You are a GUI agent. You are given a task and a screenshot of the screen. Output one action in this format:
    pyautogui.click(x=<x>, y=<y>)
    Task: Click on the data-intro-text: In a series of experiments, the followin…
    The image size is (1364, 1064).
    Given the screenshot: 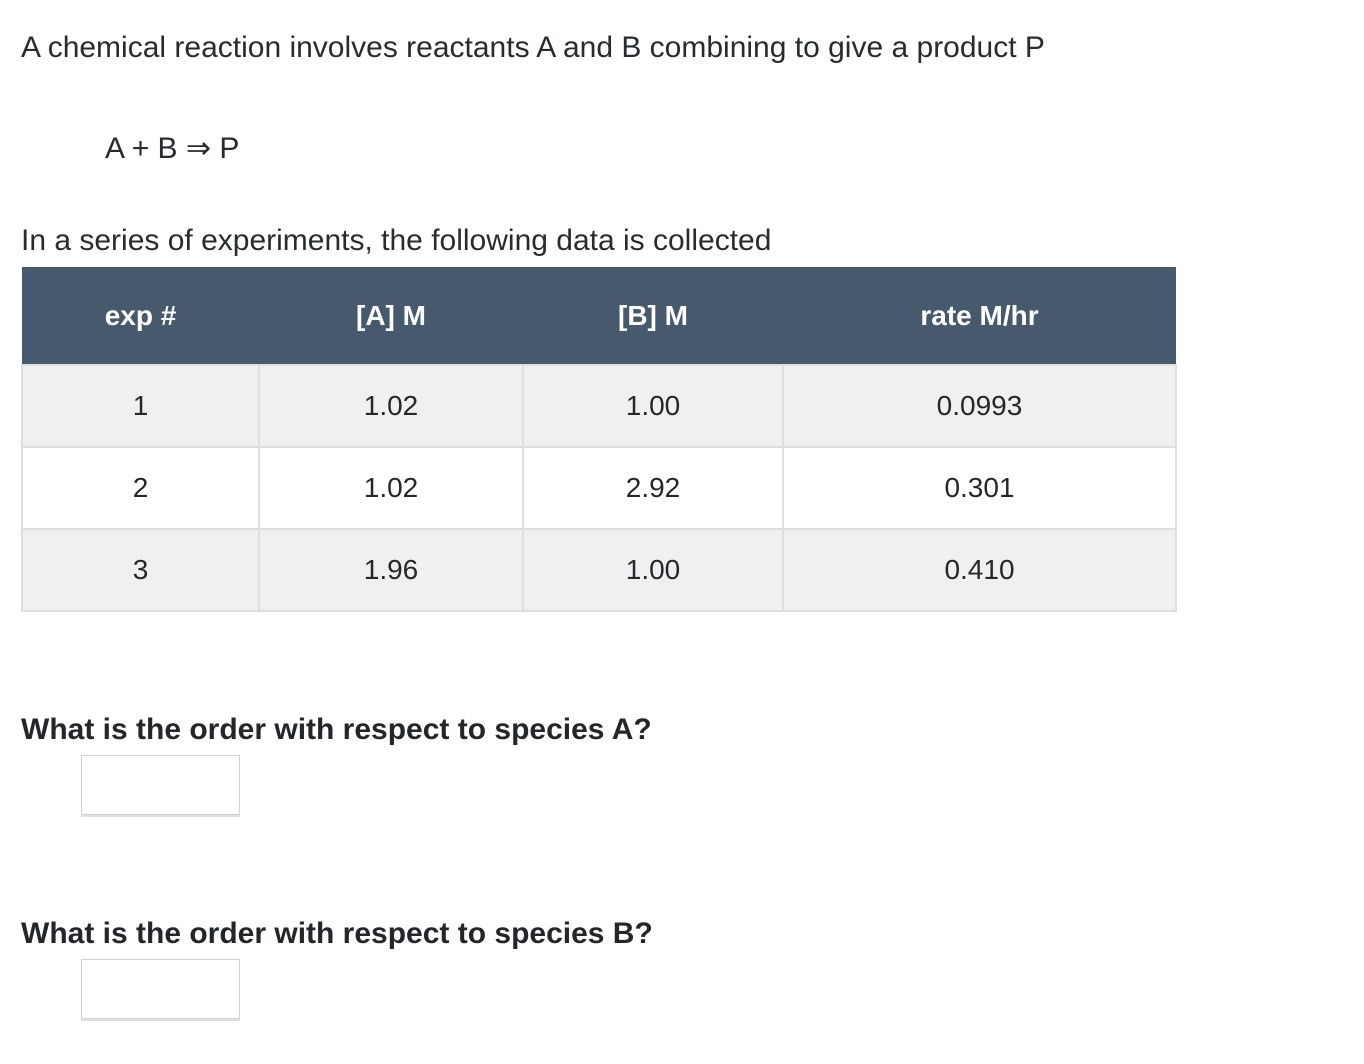 What is the action you would take?
    pyautogui.click(x=396, y=240)
    